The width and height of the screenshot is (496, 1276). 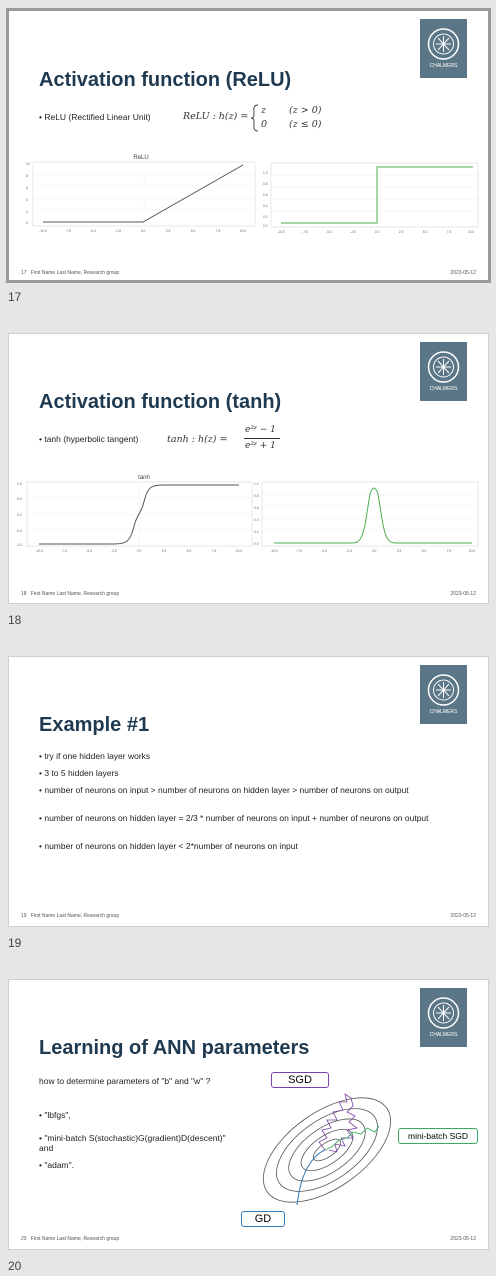 What do you see at coordinates (19, 531) in the screenshot?
I see `y-tick: -0.5` at bounding box center [19, 531].